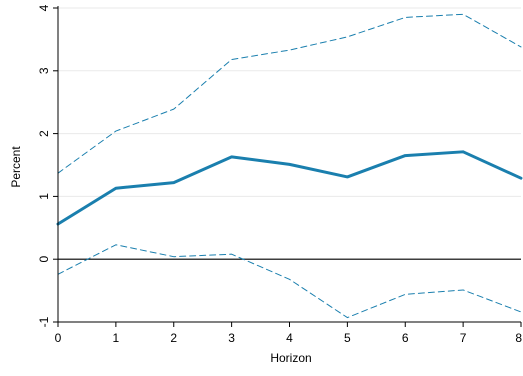  Describe the element at coordinates (116, 338) in the screenshot. I see `x-tick-label: 1` at that location.